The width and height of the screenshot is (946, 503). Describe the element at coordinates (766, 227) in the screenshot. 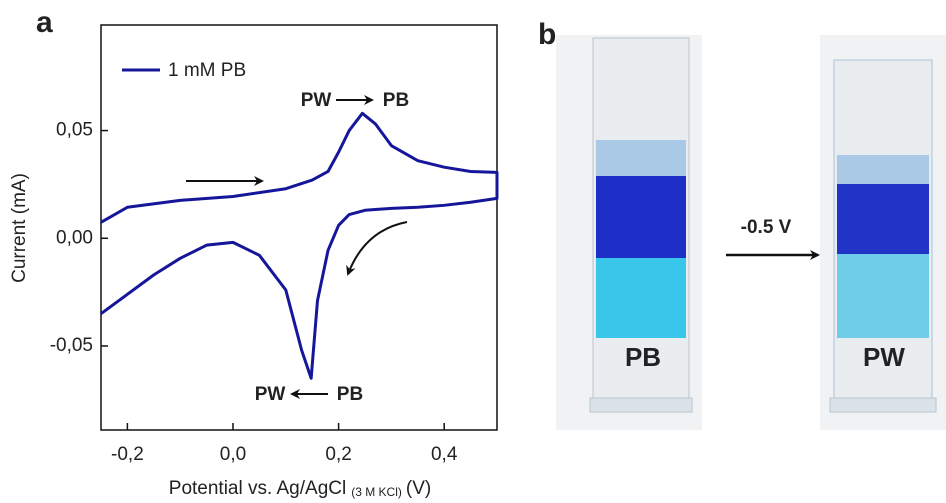

I see `step-label: -0.5 V` at that location.